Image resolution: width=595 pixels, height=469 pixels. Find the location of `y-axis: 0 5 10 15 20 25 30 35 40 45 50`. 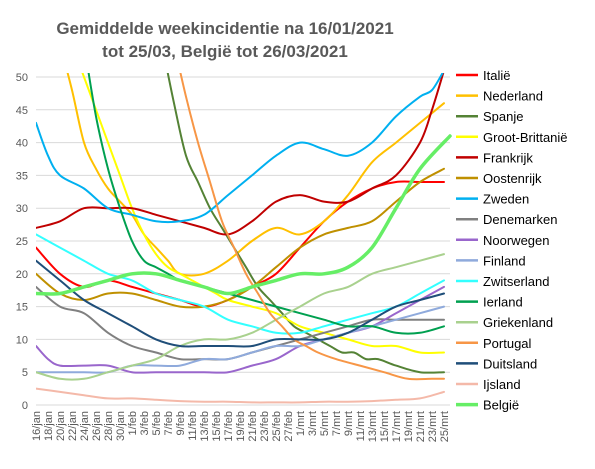

y-axis: 0 5 10 15 20 25 30 35 40 45 50 is located at coordinates (22, 242).